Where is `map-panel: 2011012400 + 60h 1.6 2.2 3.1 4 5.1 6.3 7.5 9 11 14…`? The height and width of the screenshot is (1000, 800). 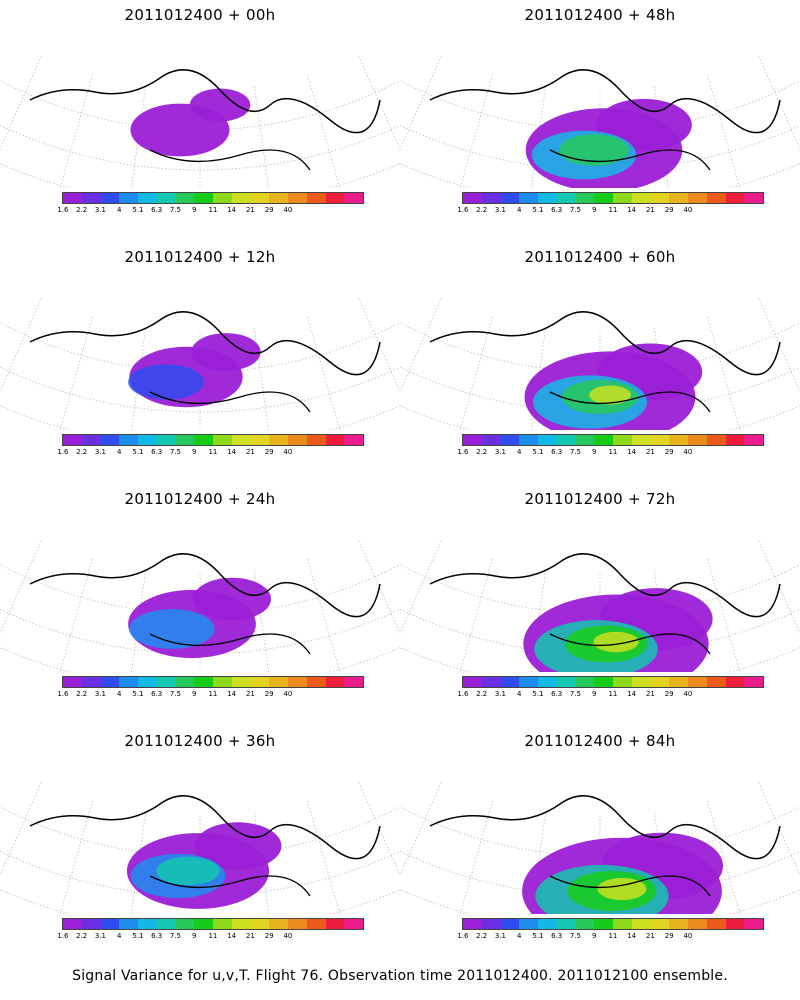
map-panel: 2011012400 + 60h 1.6 2.2 3.1 4 5.1 6.3 7.5 9 11 14… is located at coordinates (600, 365).